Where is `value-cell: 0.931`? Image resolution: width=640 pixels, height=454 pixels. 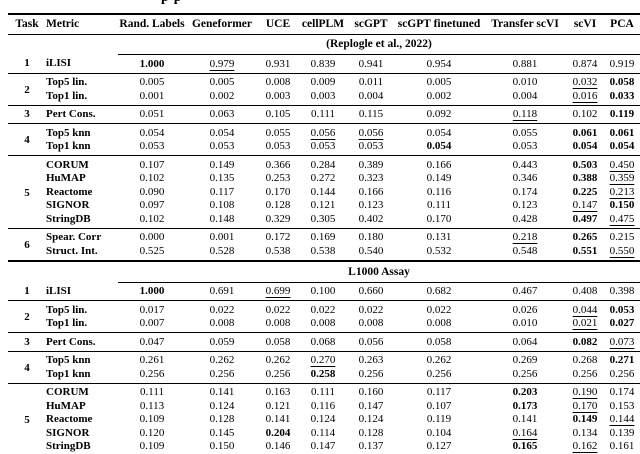 value-cell: 0.931 is located at coordinates (278, 64).